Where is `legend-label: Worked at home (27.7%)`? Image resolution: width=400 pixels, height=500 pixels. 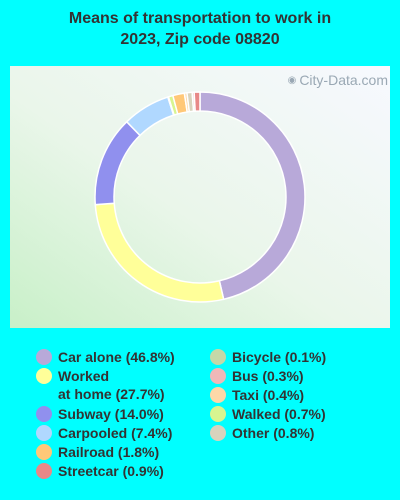
legend-label: Worked at home (27.7%) is located at coordinates (111, 385).